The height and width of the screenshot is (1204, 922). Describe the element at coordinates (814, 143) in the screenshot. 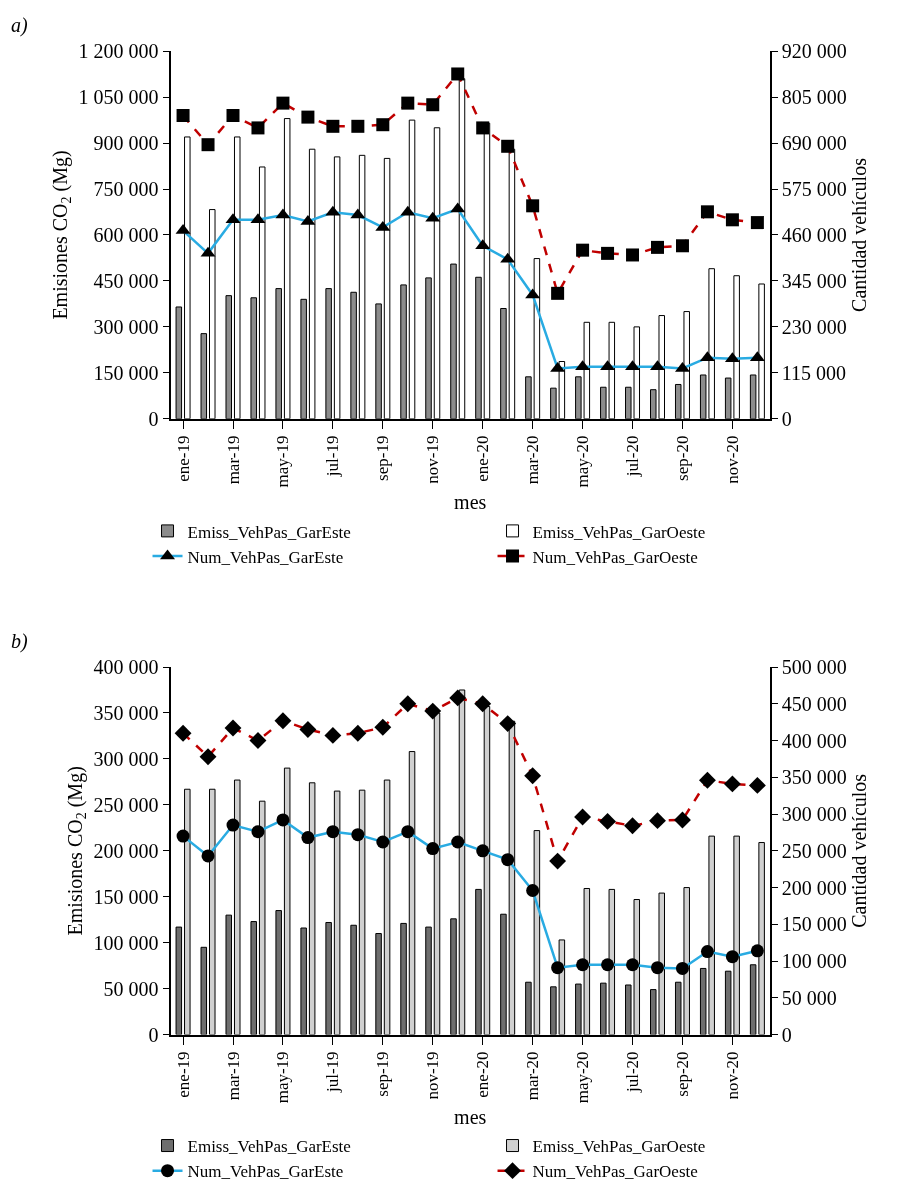

I see `y2-tick-label: 690 000` at that location.